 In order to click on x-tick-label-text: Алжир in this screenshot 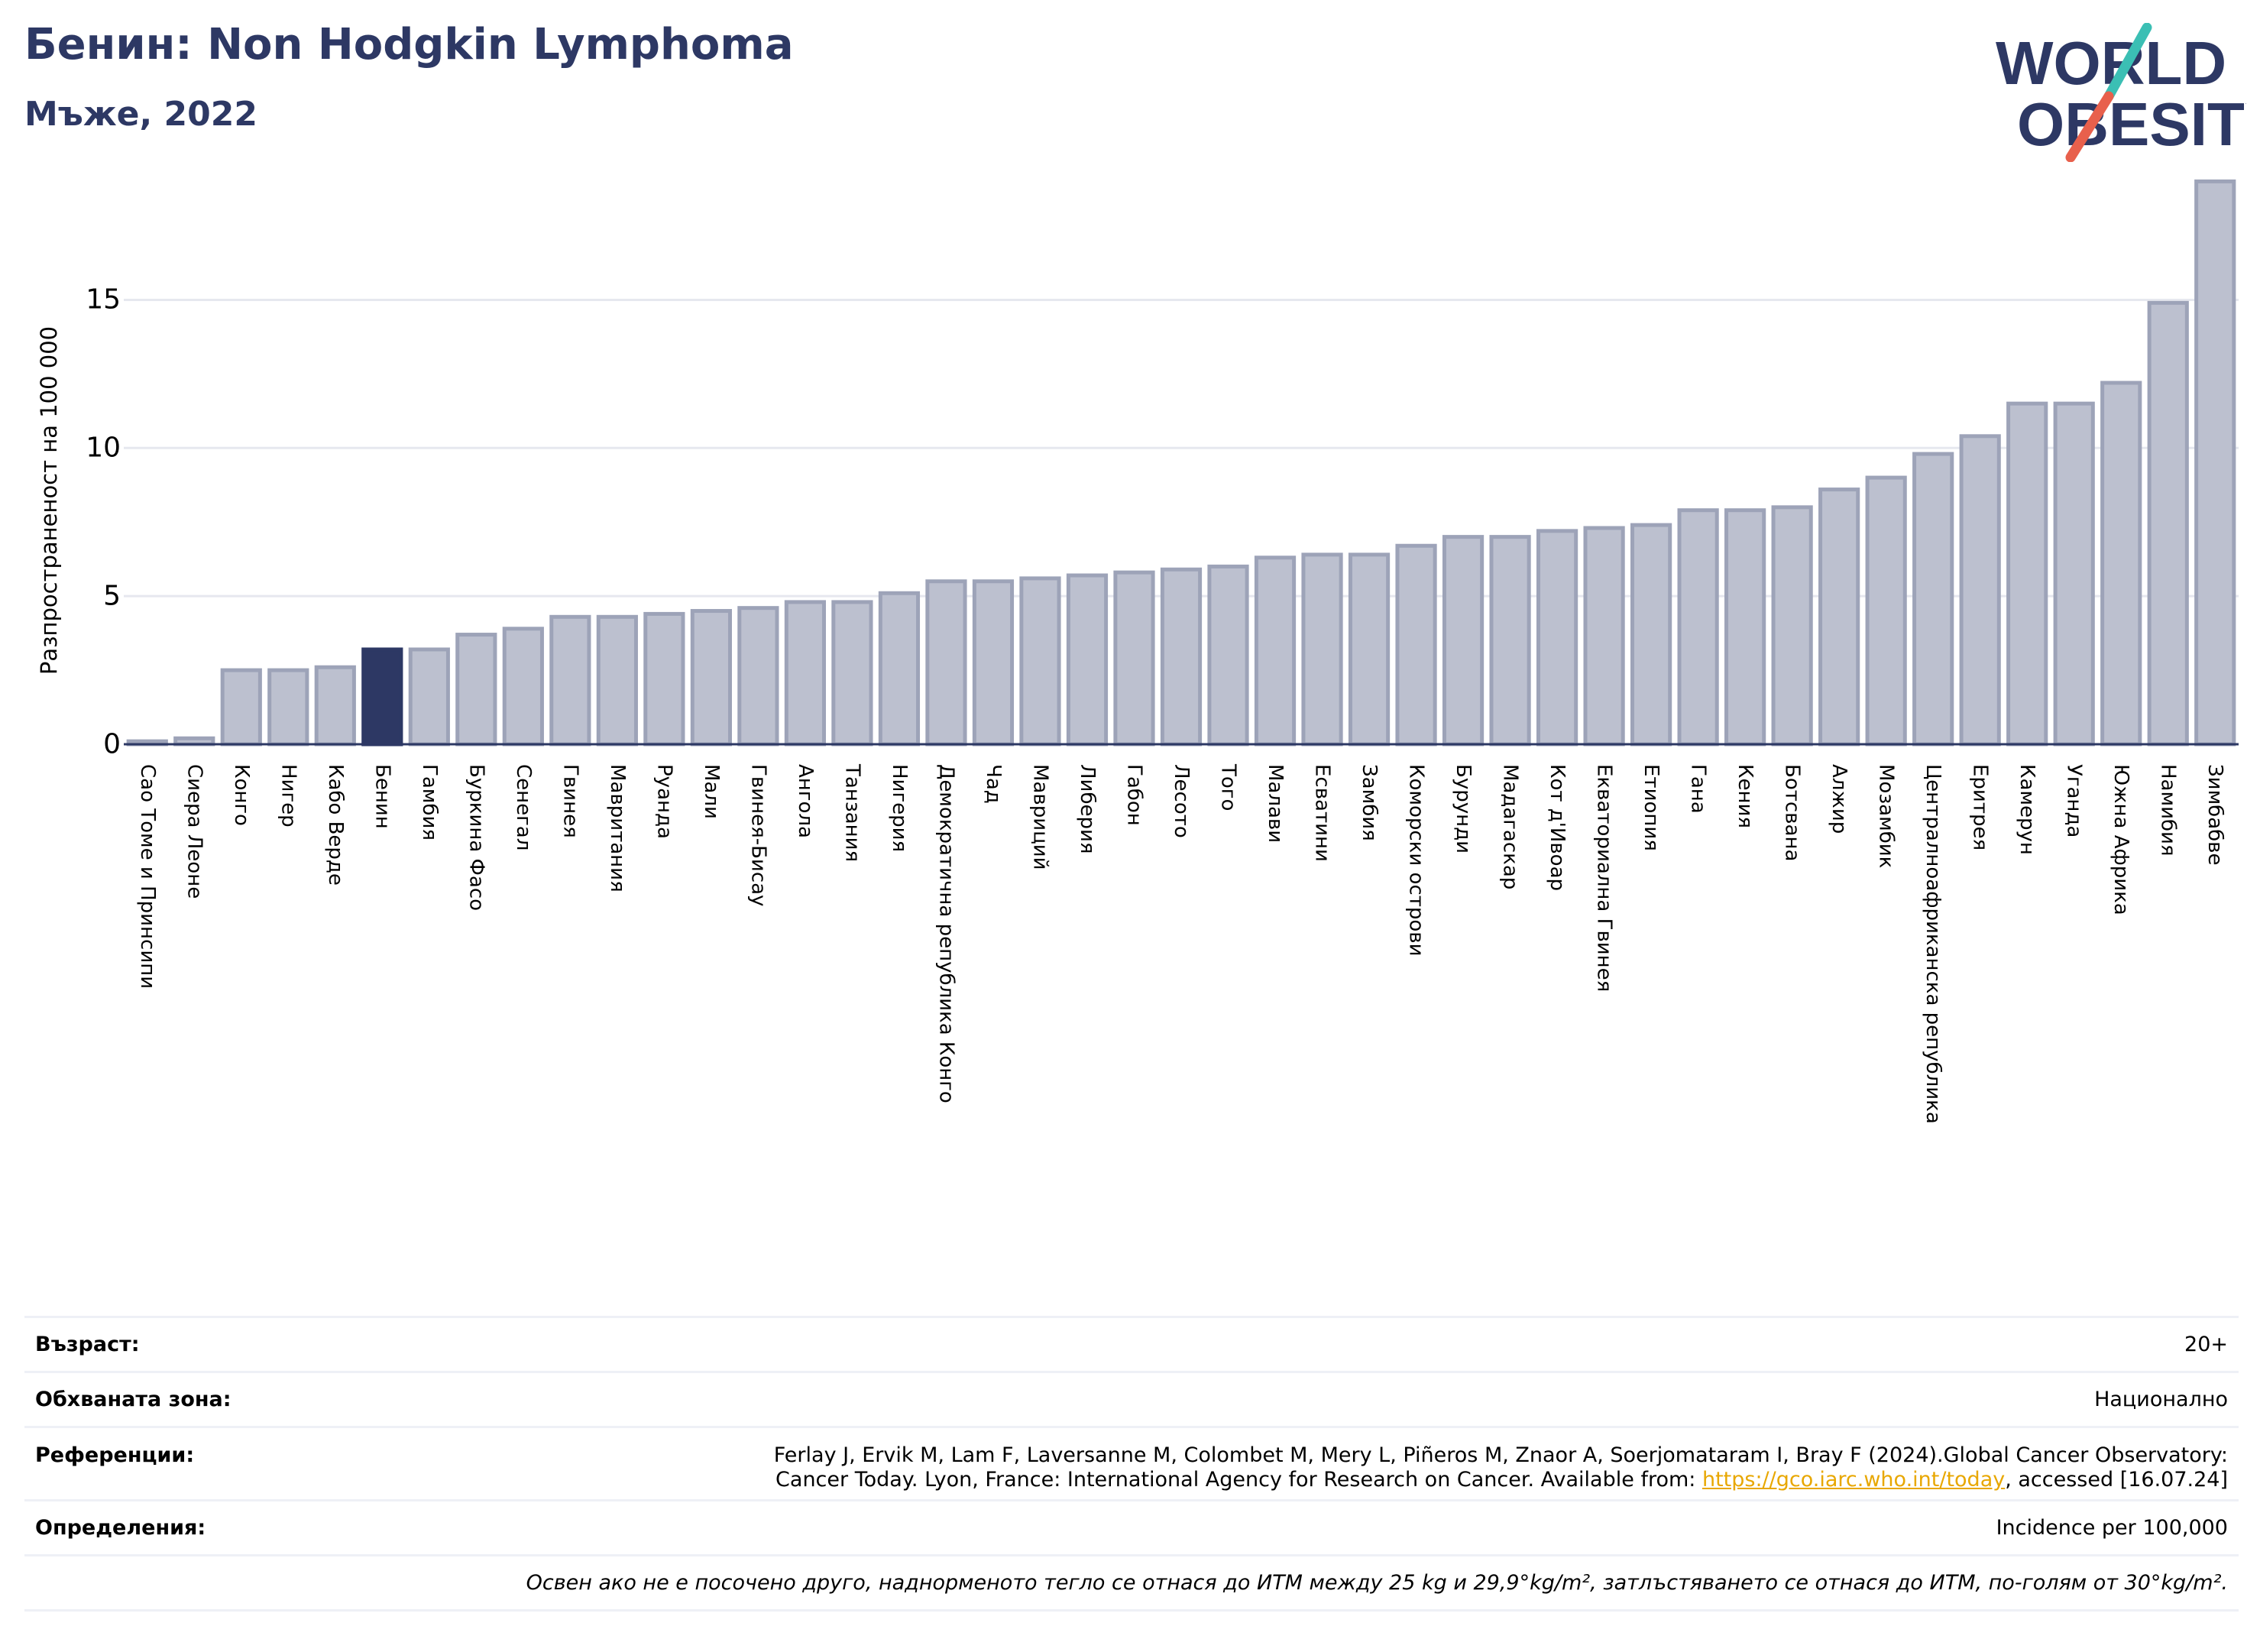, I will do `click(1839, 799)`.